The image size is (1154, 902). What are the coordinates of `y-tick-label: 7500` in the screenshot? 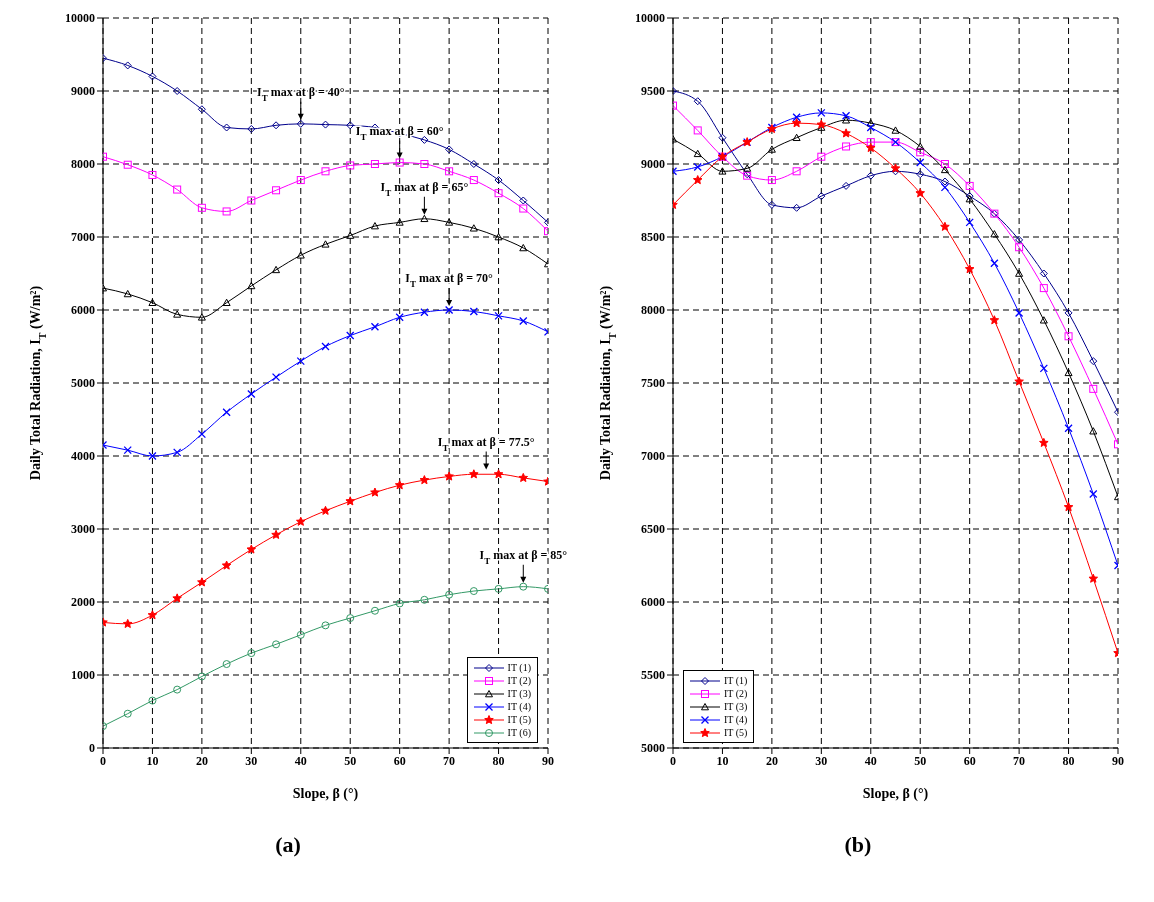 It's located at (653, 383).